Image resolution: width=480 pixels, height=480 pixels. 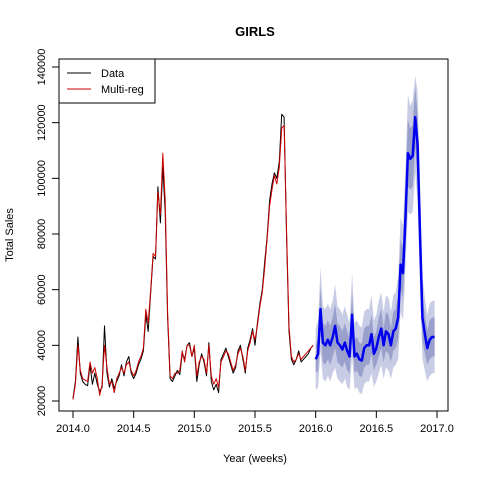 What do you see at coordinates (255, 459) in the screenshot?
I see `x-axis-label: Year (weeks)` at bounding box center [255, 459].